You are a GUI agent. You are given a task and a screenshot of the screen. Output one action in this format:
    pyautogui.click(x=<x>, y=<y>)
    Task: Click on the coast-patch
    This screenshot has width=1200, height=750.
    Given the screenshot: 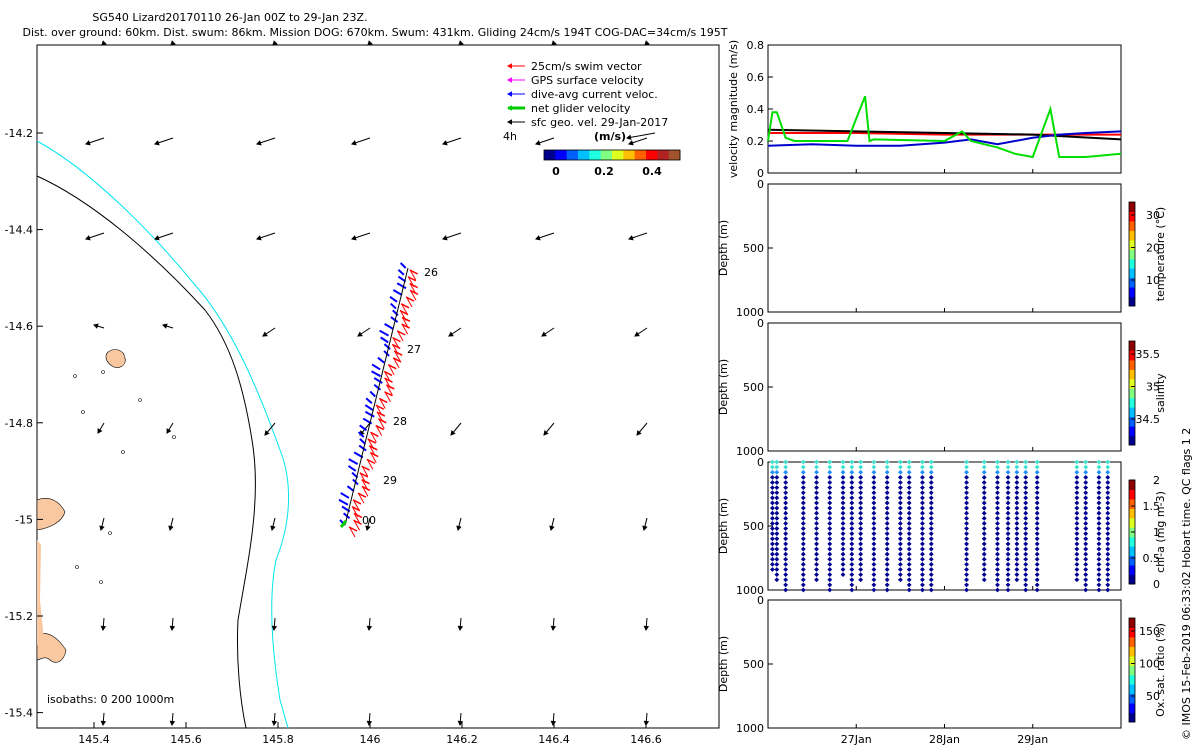 What is the action you would take?
    pyautogui.click(x=40, y=592)
    